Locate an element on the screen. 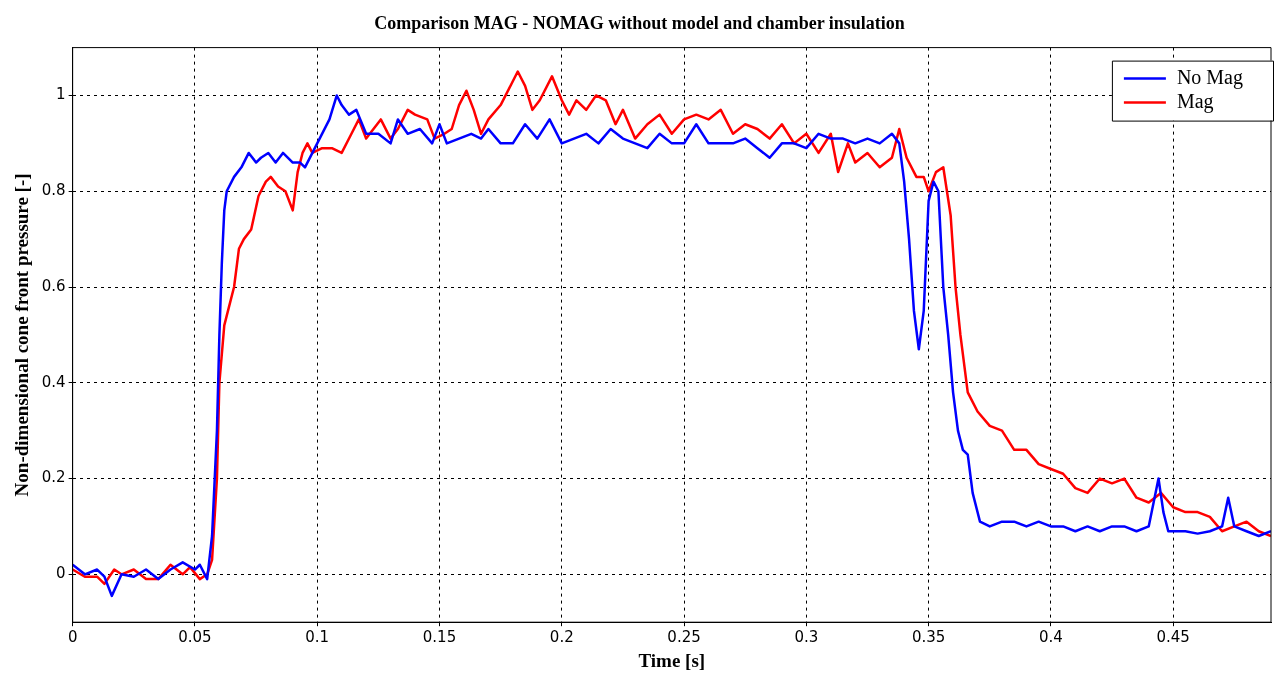 This screenshot has width=1275, height=677. y-tick-label: 0 is located at coordinates (61, 573).